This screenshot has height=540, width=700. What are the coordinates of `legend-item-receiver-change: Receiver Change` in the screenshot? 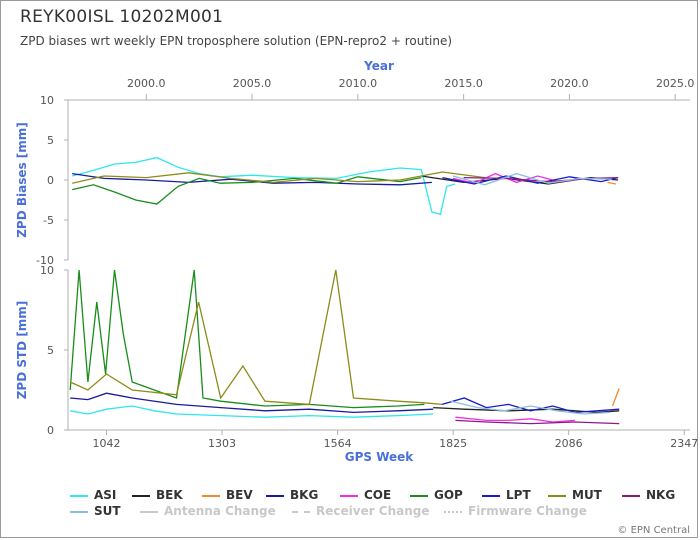 It's located at (361, 511).